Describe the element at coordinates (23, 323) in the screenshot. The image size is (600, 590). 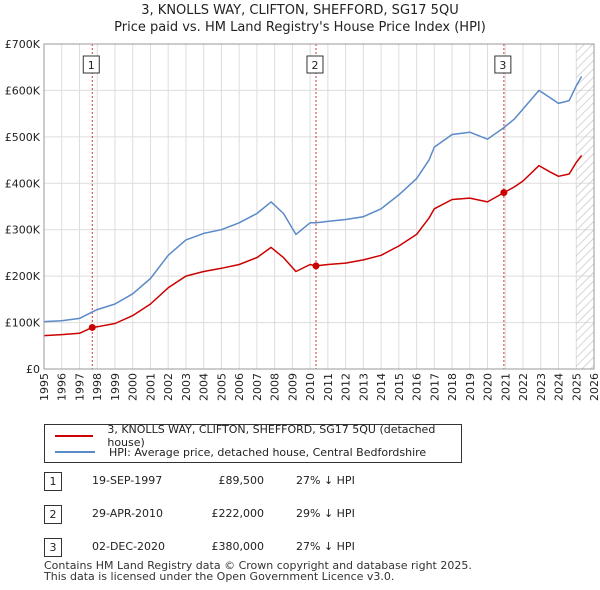
I see `y-tick-label: £100K` at that location.